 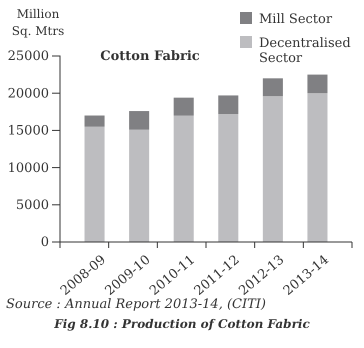 What do you see at coordinates (305, 51) in the screenshot?
I see `legend-label: Decentralised Sector` at bounding box center [305, 51].